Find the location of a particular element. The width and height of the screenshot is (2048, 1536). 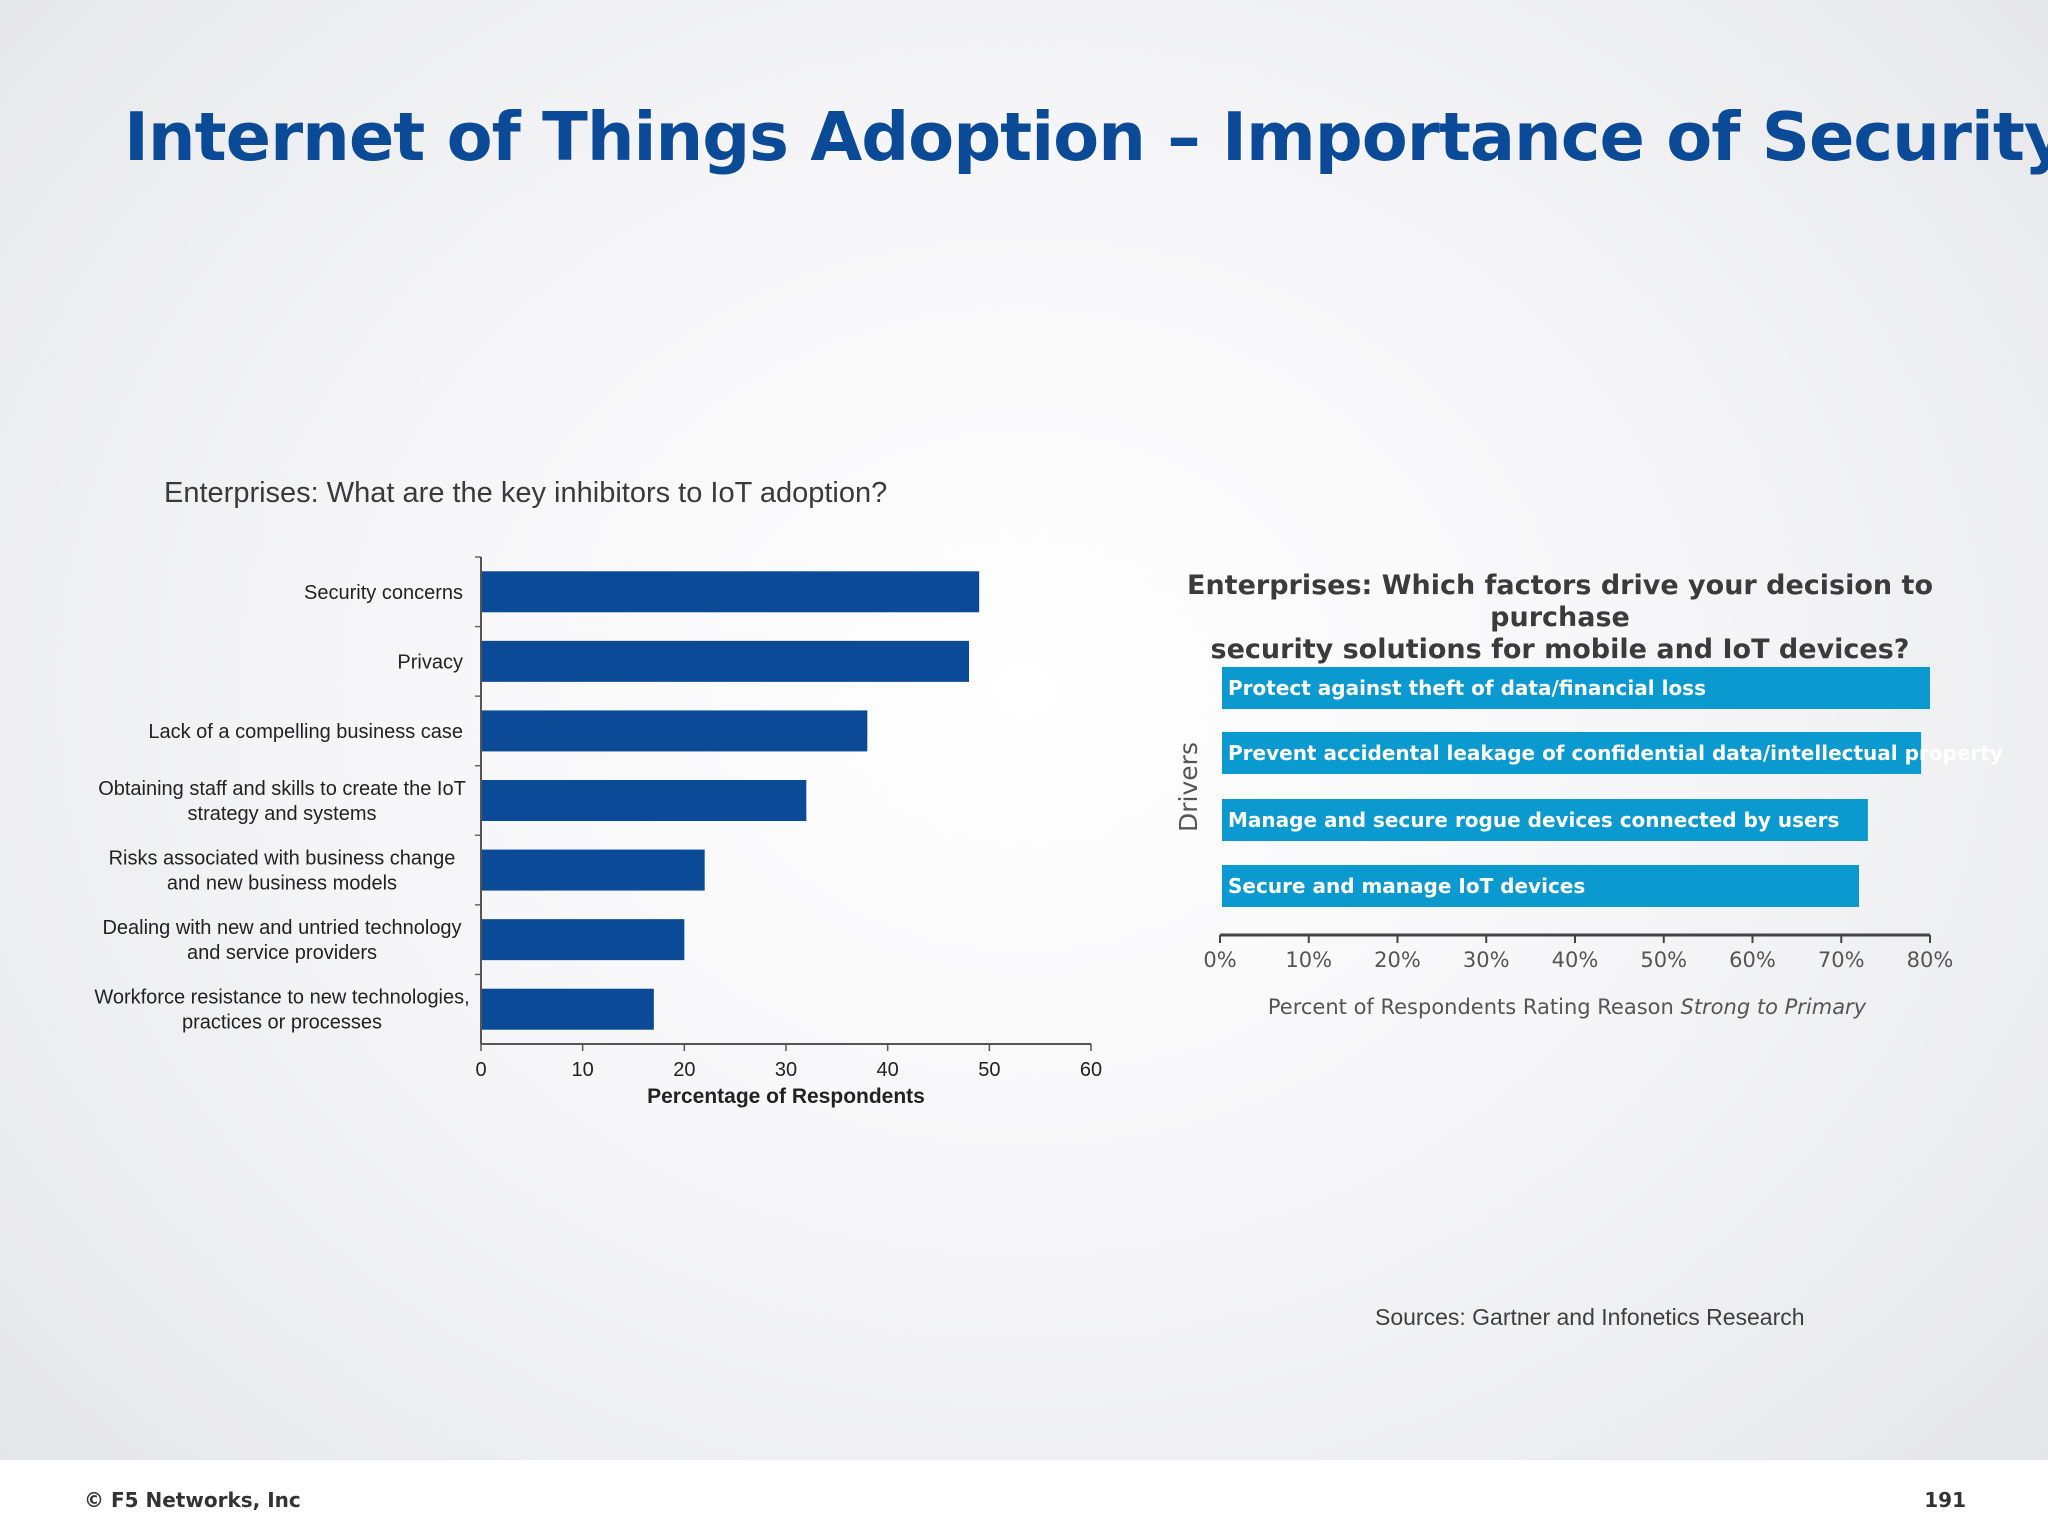

inhibitor-category-label: Lack of a compelling business case is located at coordinates (305, 732).